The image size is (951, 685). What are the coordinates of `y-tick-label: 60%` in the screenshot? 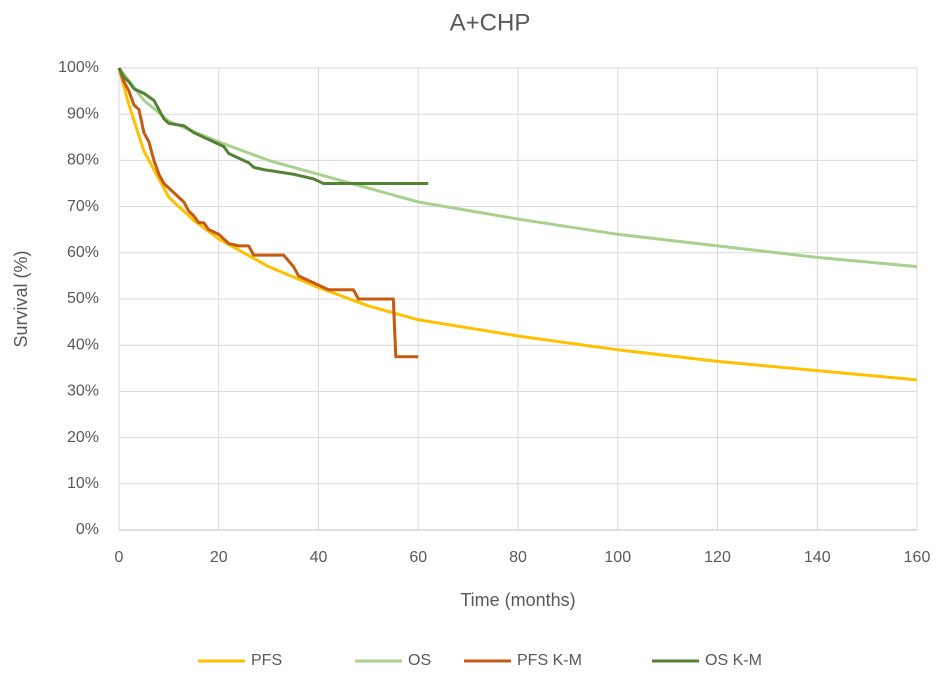 It's located at (83, 252).